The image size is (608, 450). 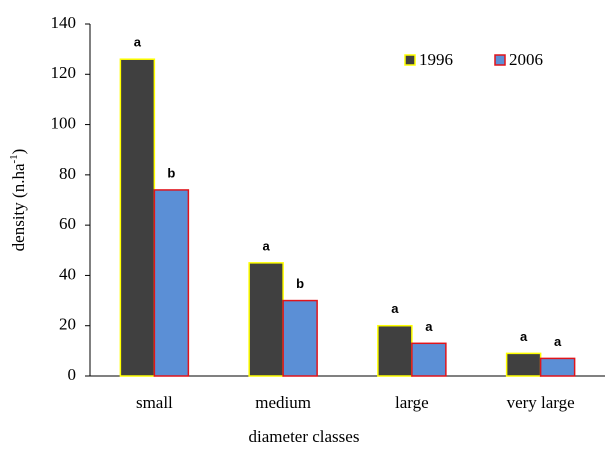 I want to click on legend-label: 1996, so click(x=436, y=59).